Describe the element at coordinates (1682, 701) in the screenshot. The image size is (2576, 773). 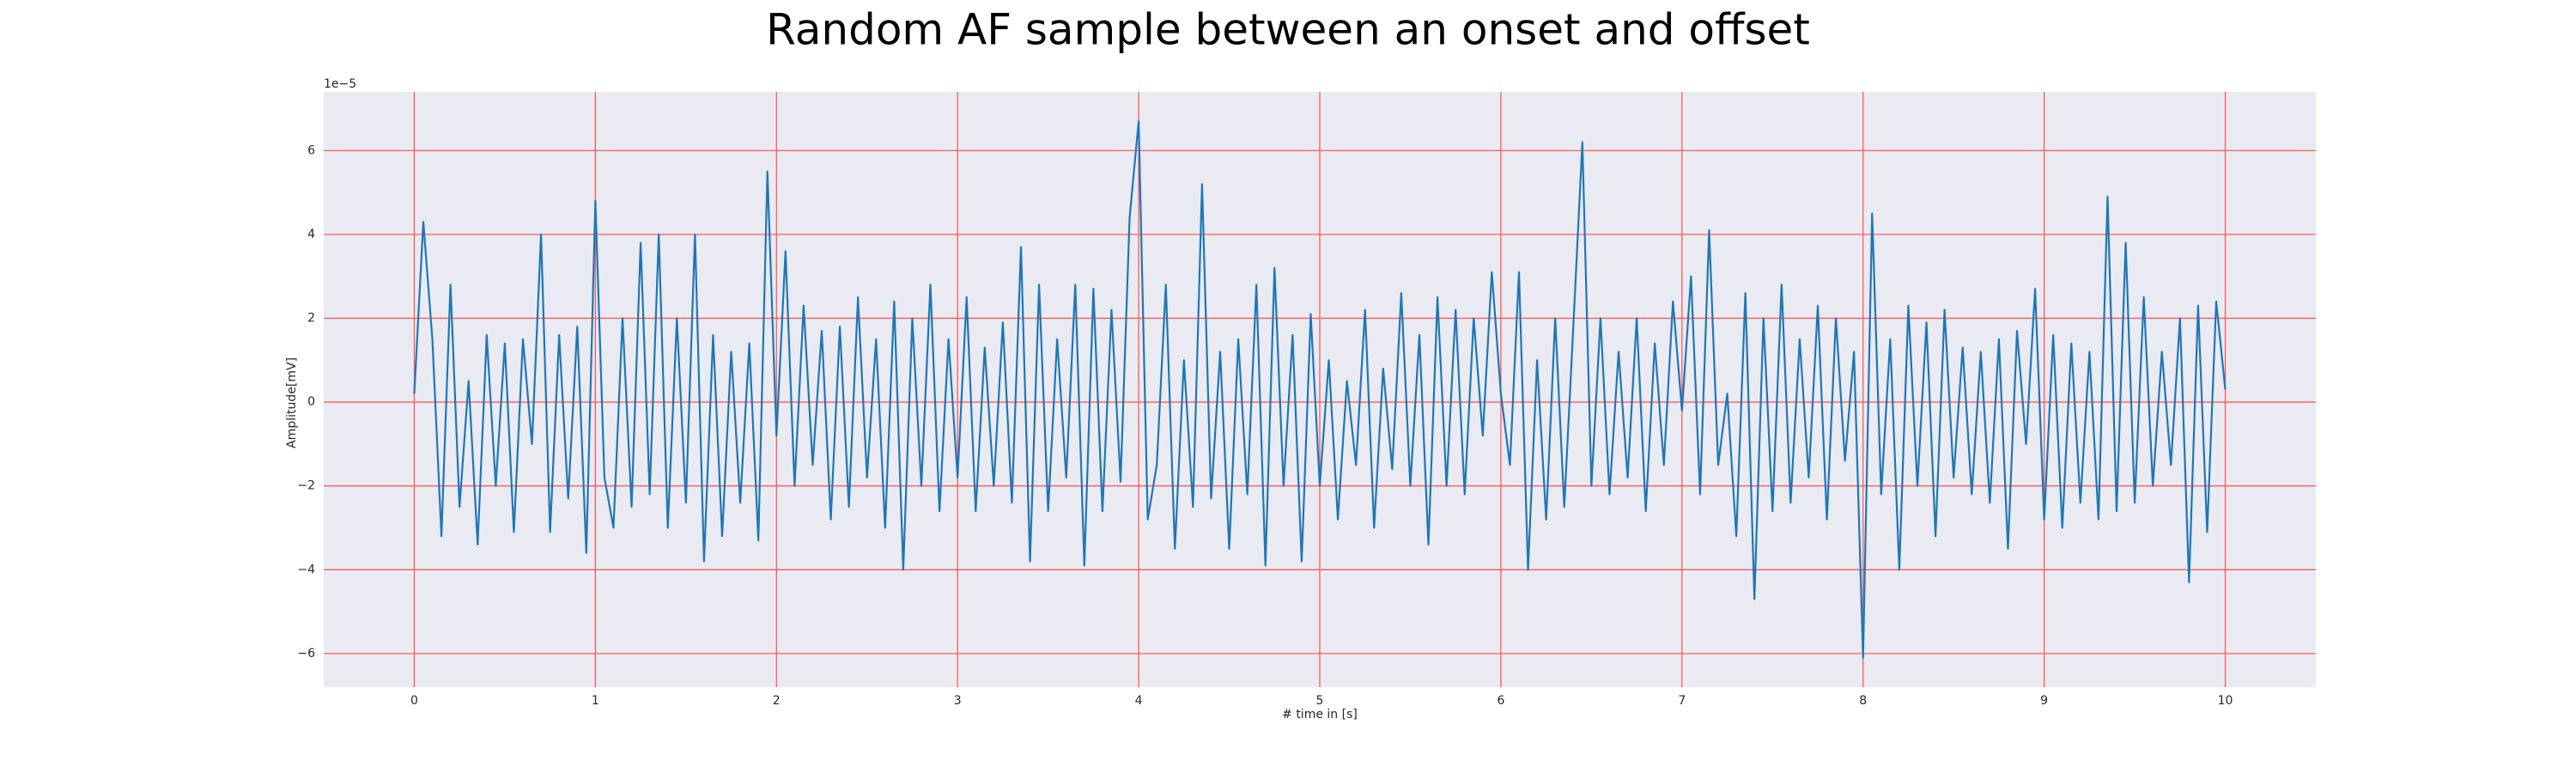
I see `x-tick-label: 7` at that location.